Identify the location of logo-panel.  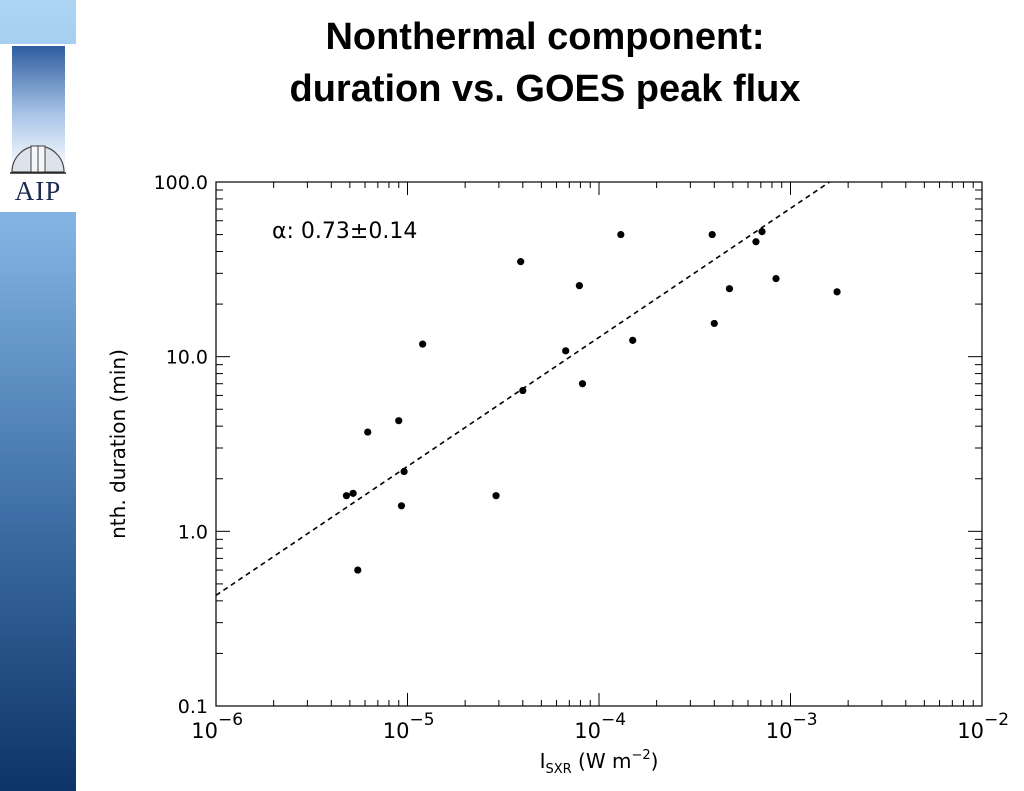
(38, 128).